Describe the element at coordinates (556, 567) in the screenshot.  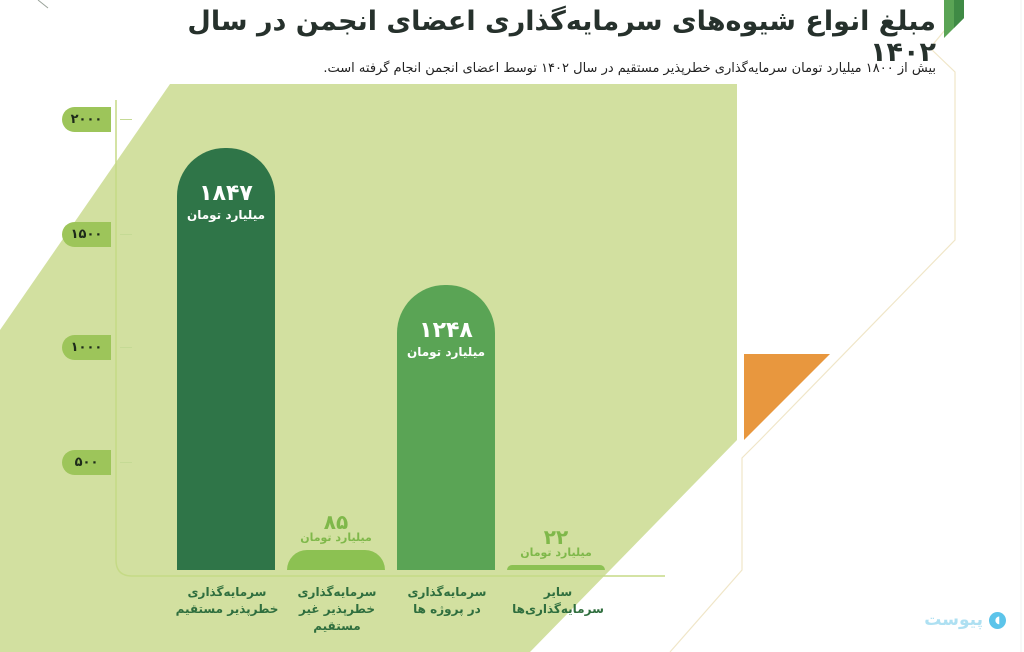
I see `bar-other` at that location.